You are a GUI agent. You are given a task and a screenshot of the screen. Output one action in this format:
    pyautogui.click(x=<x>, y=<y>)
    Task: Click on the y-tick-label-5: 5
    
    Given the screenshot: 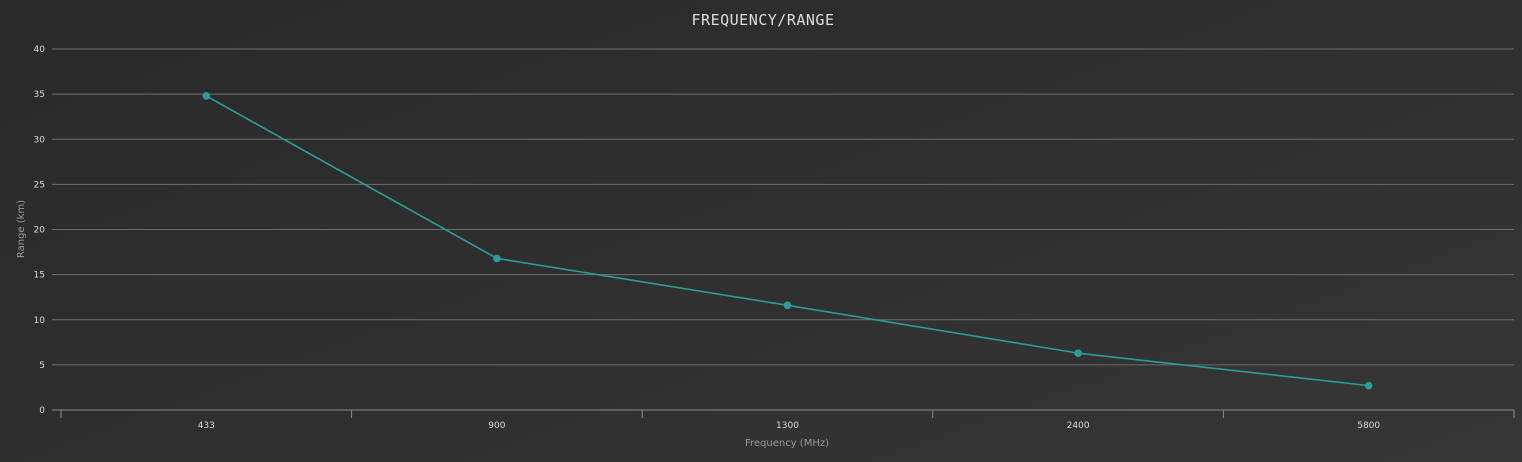 What is the action you would take?
    pyautogui.click(x=42, y=366)
    